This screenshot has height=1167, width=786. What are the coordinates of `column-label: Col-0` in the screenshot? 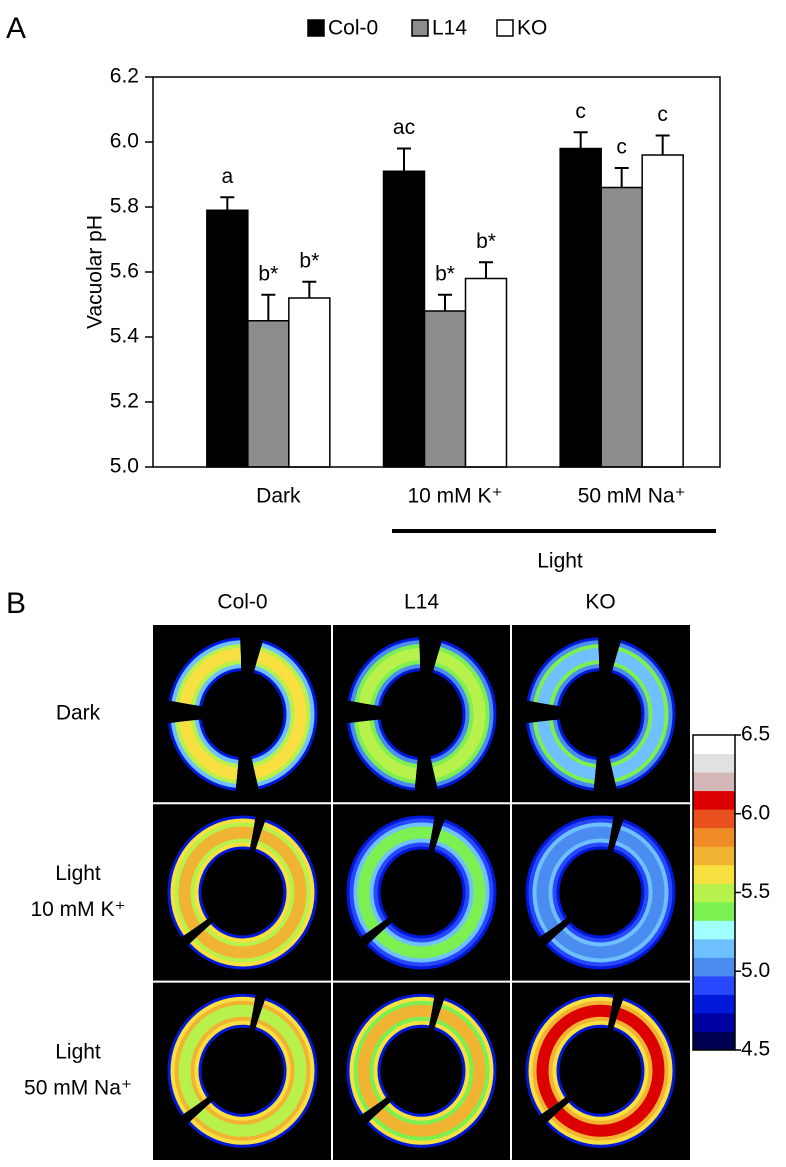 It's located at (242, 602).